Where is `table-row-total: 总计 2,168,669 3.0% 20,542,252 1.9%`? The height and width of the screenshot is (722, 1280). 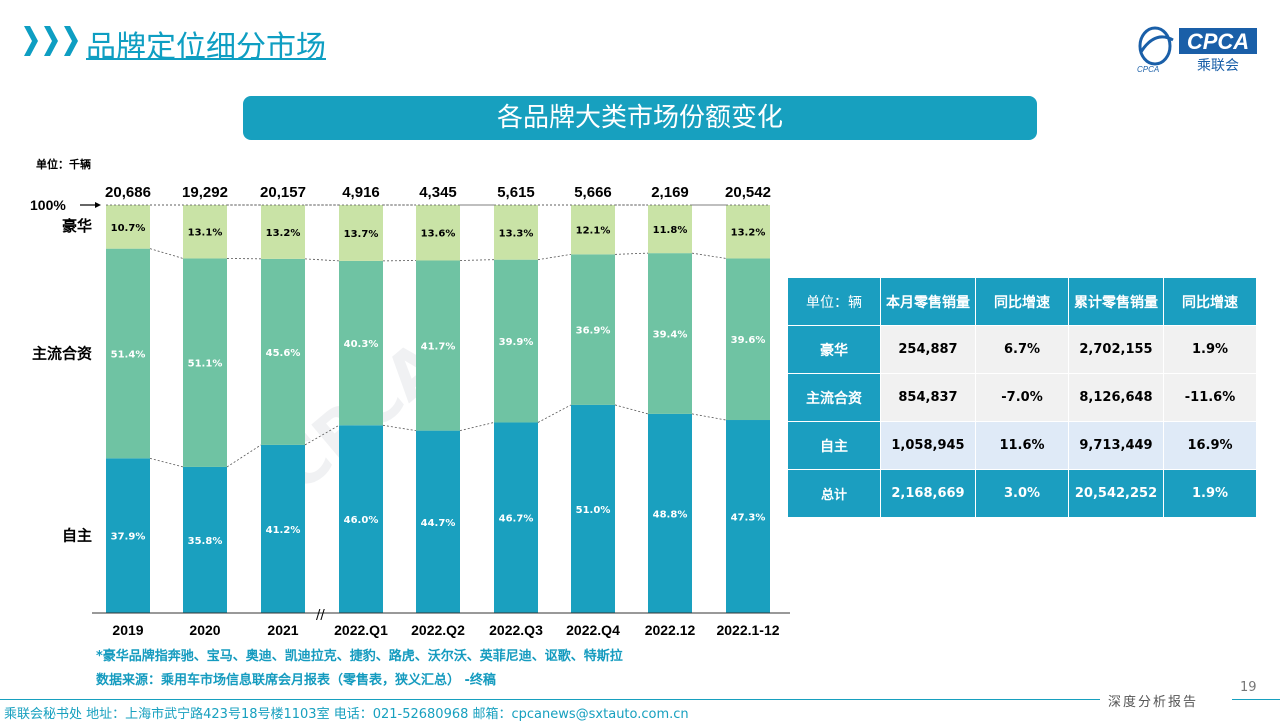 table-row-total: 总计 2,168,669 3.0% 20,542,252 1.9% is located at coordinates (1022, 494).